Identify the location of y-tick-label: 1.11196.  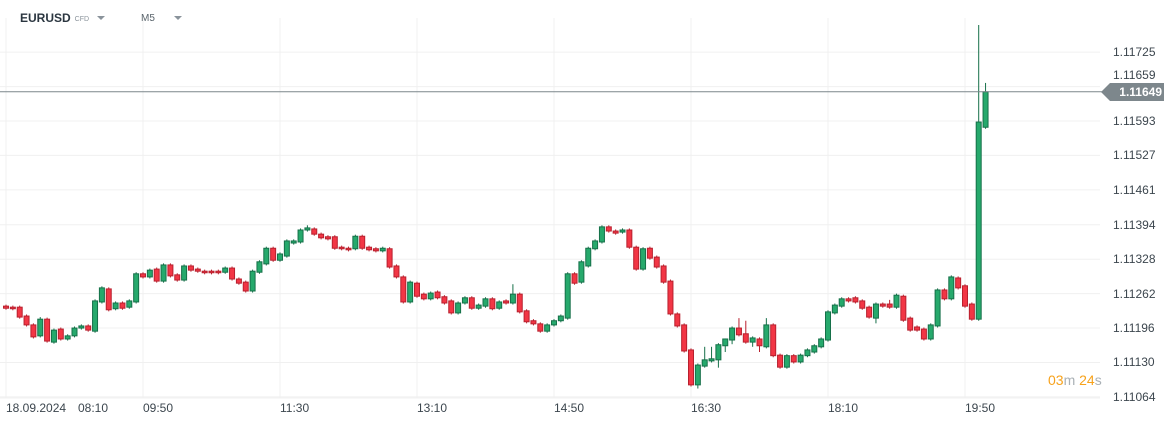
(1134, 328).